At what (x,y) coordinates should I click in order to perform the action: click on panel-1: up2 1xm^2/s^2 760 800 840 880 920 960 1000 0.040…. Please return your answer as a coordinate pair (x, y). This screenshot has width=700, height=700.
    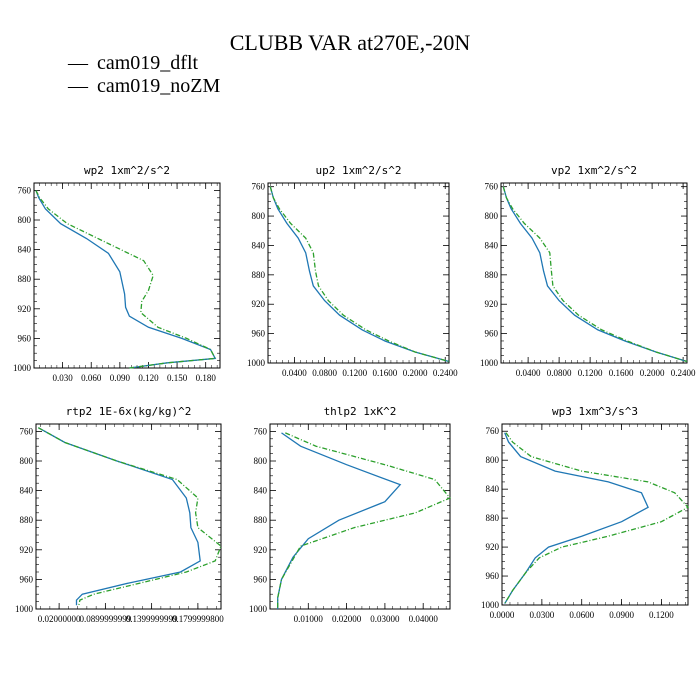
    Looking at the image, I should click on (352, 271).